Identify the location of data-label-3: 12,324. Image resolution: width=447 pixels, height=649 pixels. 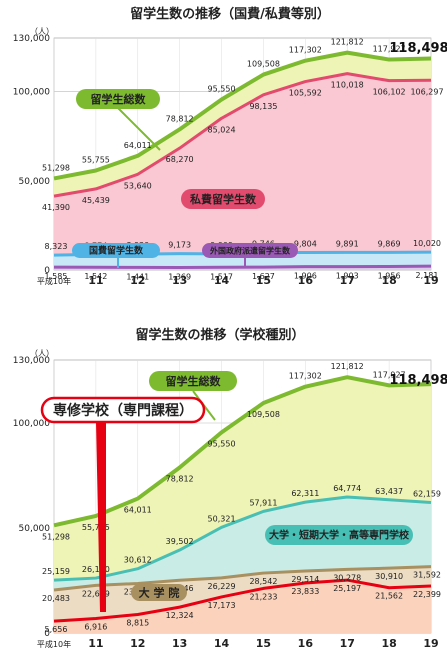
(180, 615).